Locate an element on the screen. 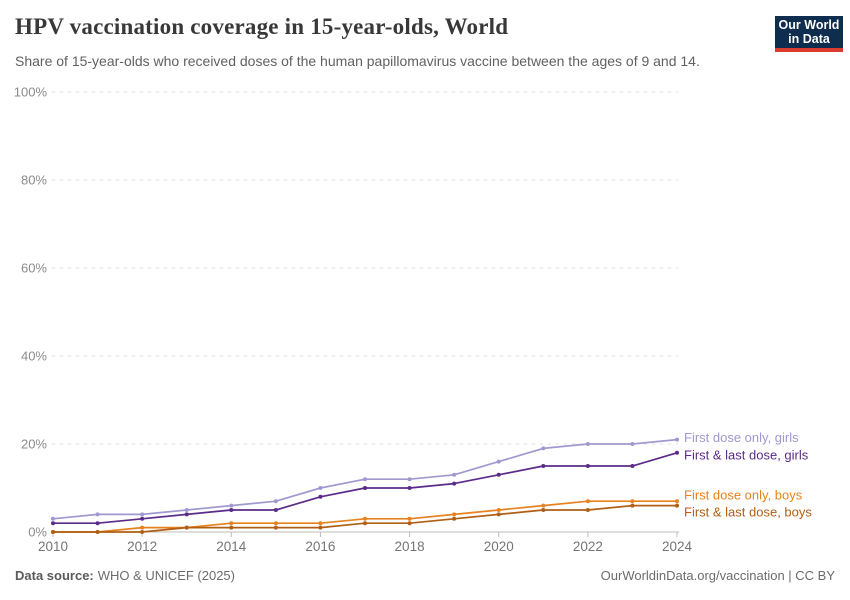  y-tick-label-100: 100% is located at coordinates (31, 92).